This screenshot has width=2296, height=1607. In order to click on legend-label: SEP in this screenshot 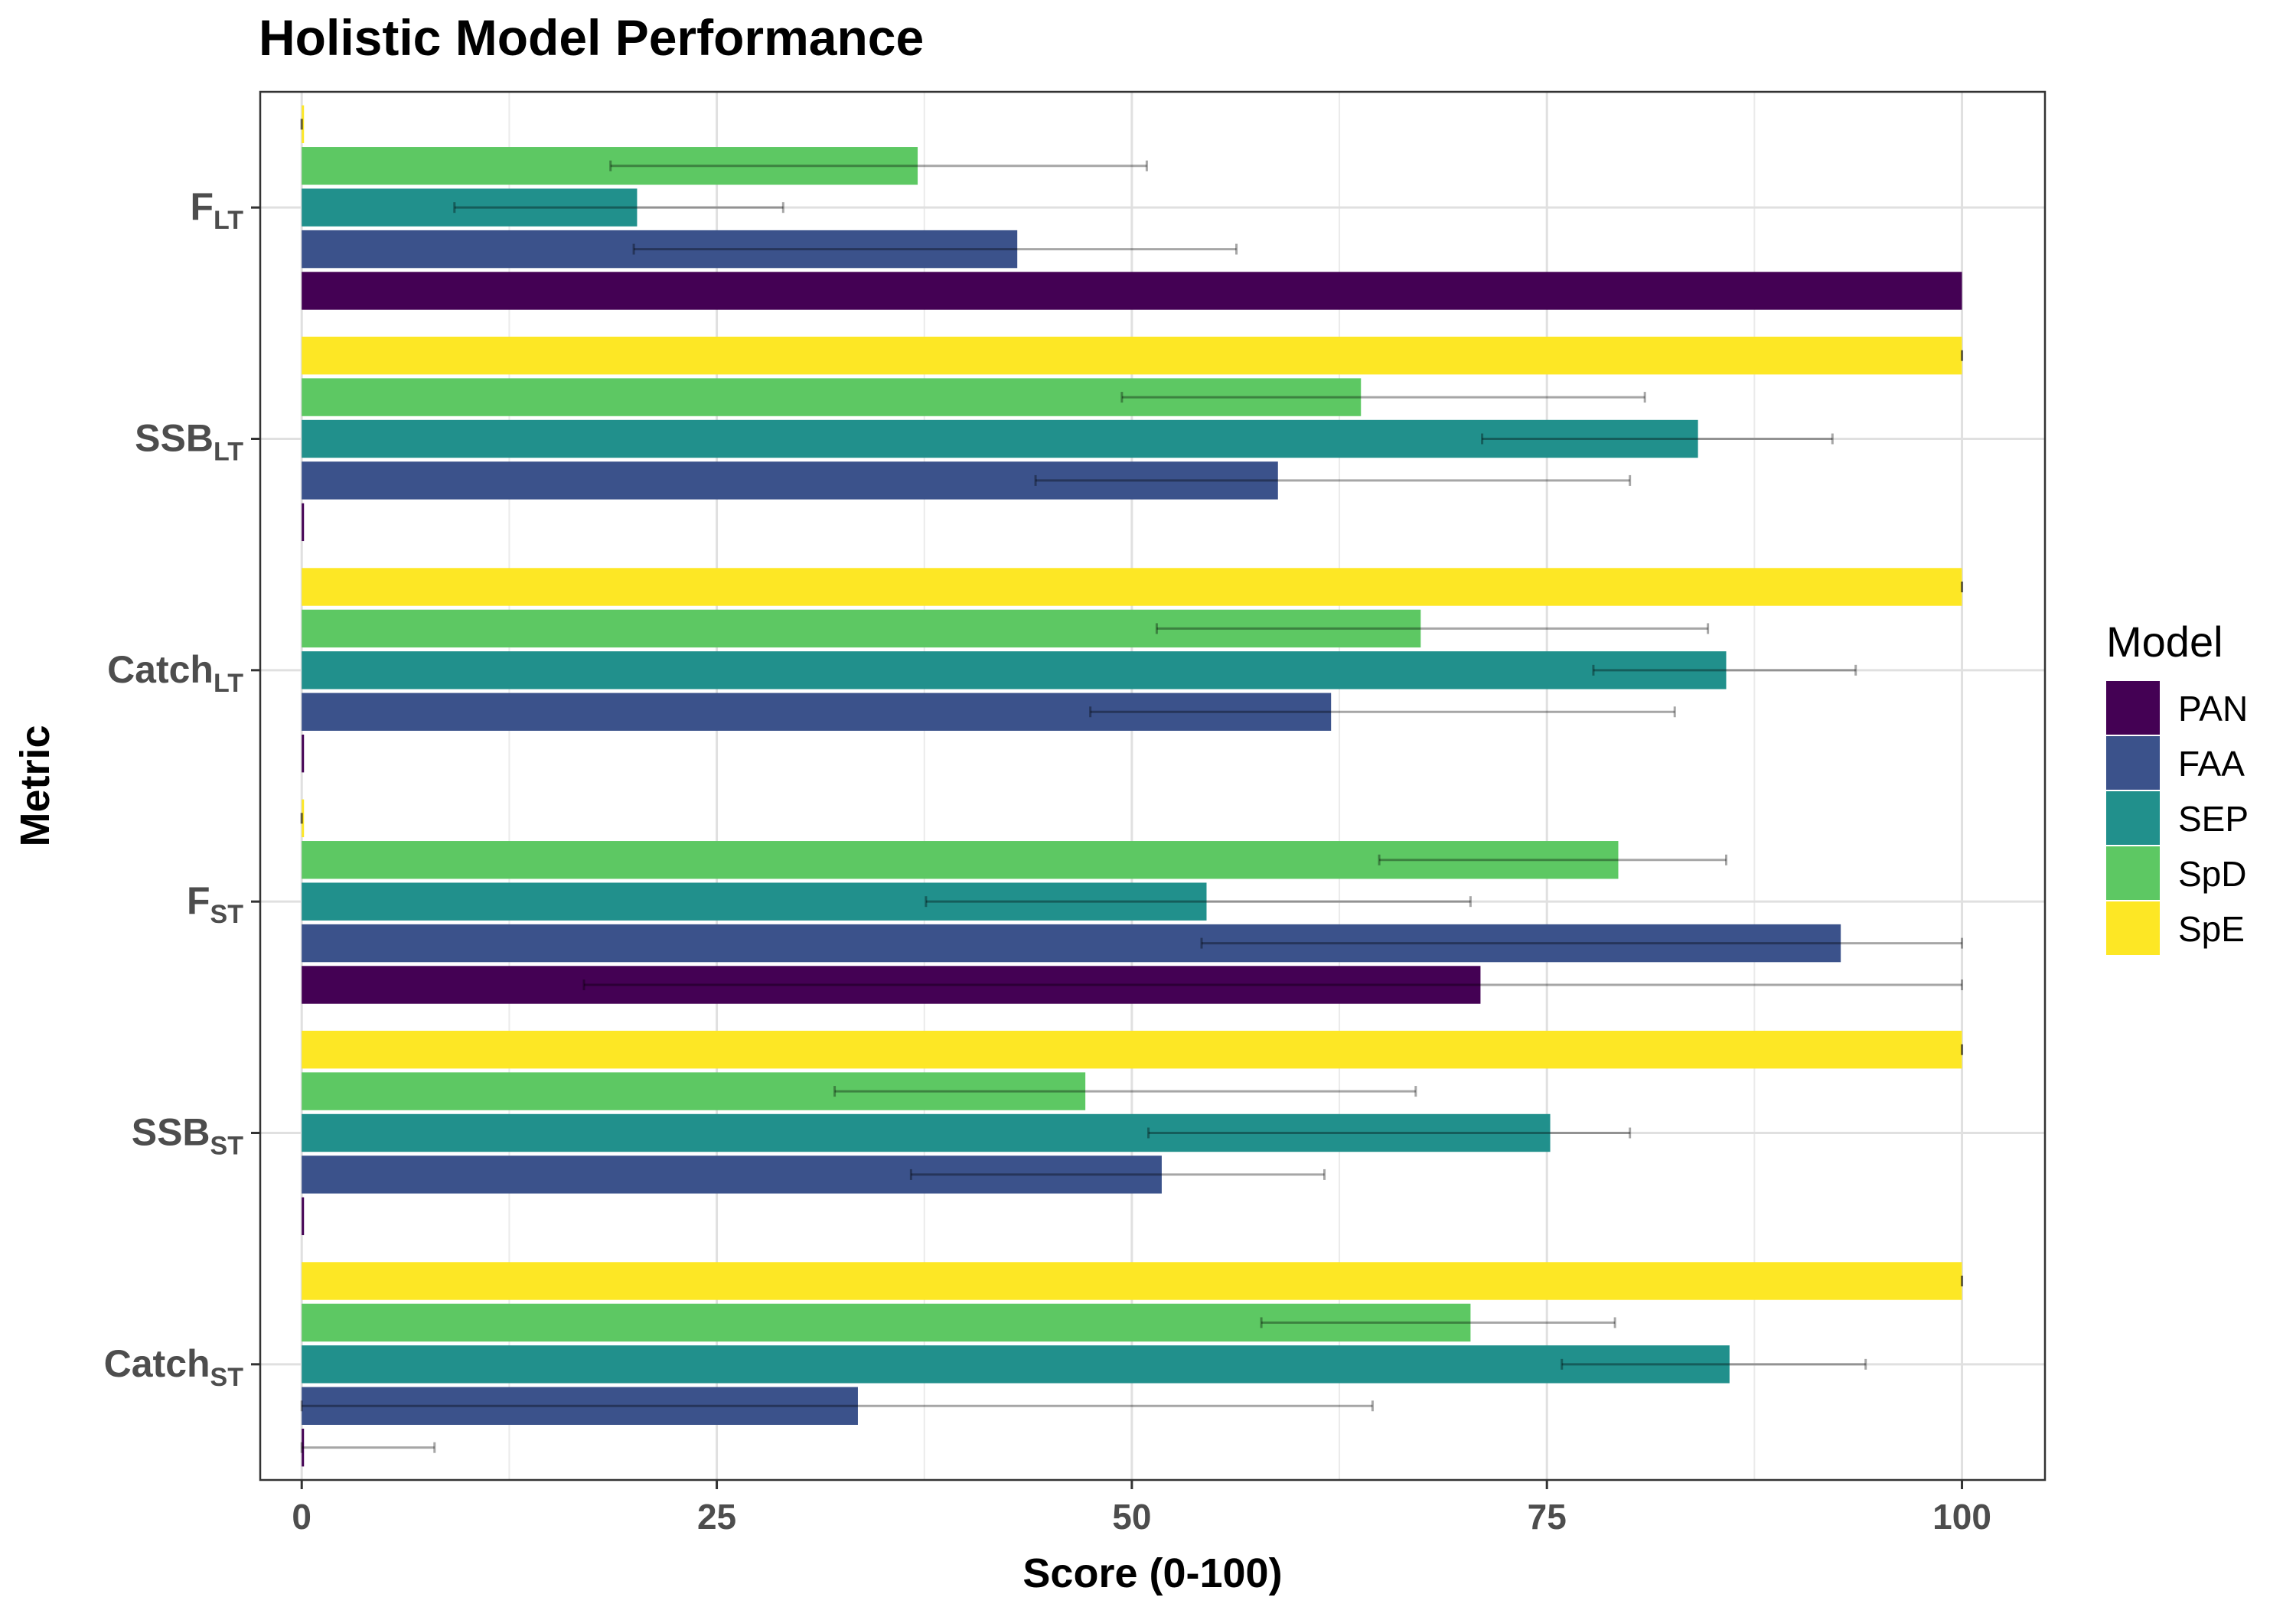, I will do `click(2213, 819)`.